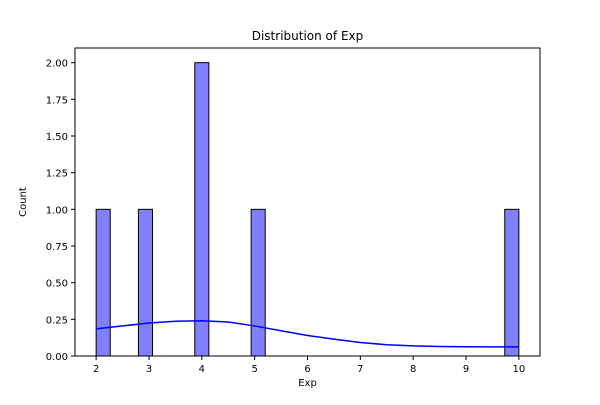  What do you see at coordinates (360, 369) in the screenshot?
I see `x-tick-label: 7` at bounding box center [360, 369].